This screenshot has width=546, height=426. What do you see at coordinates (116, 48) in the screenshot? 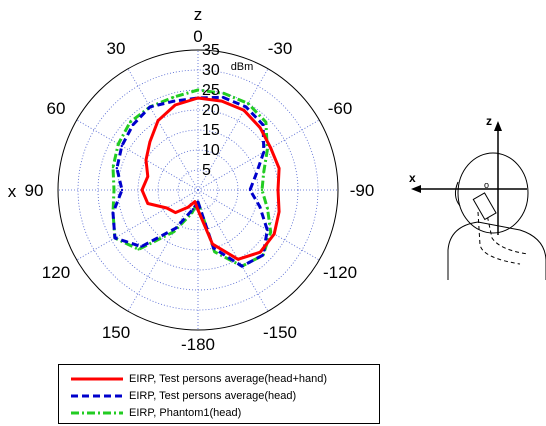
I see `angle-tick-label: 30` at bounding box center [116, 48].